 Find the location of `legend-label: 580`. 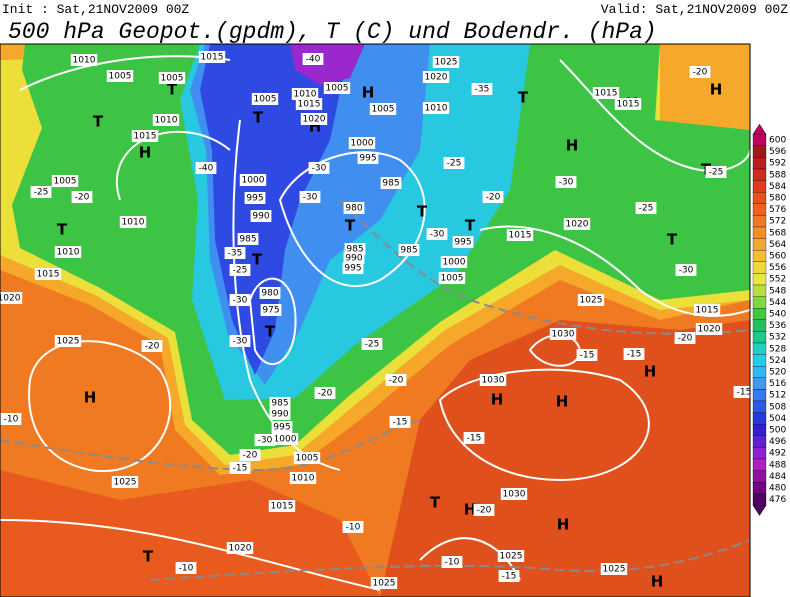

legend-label: 580 is located at coordinates (777, 199).